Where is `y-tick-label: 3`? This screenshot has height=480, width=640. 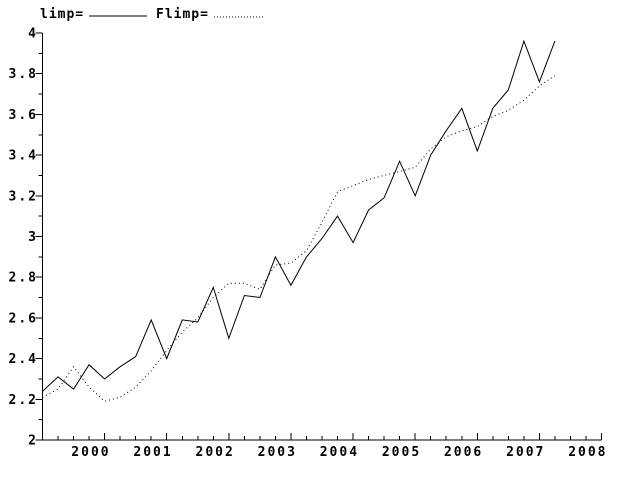 y-tick-label: 3 is located at coordinates (33, 237).